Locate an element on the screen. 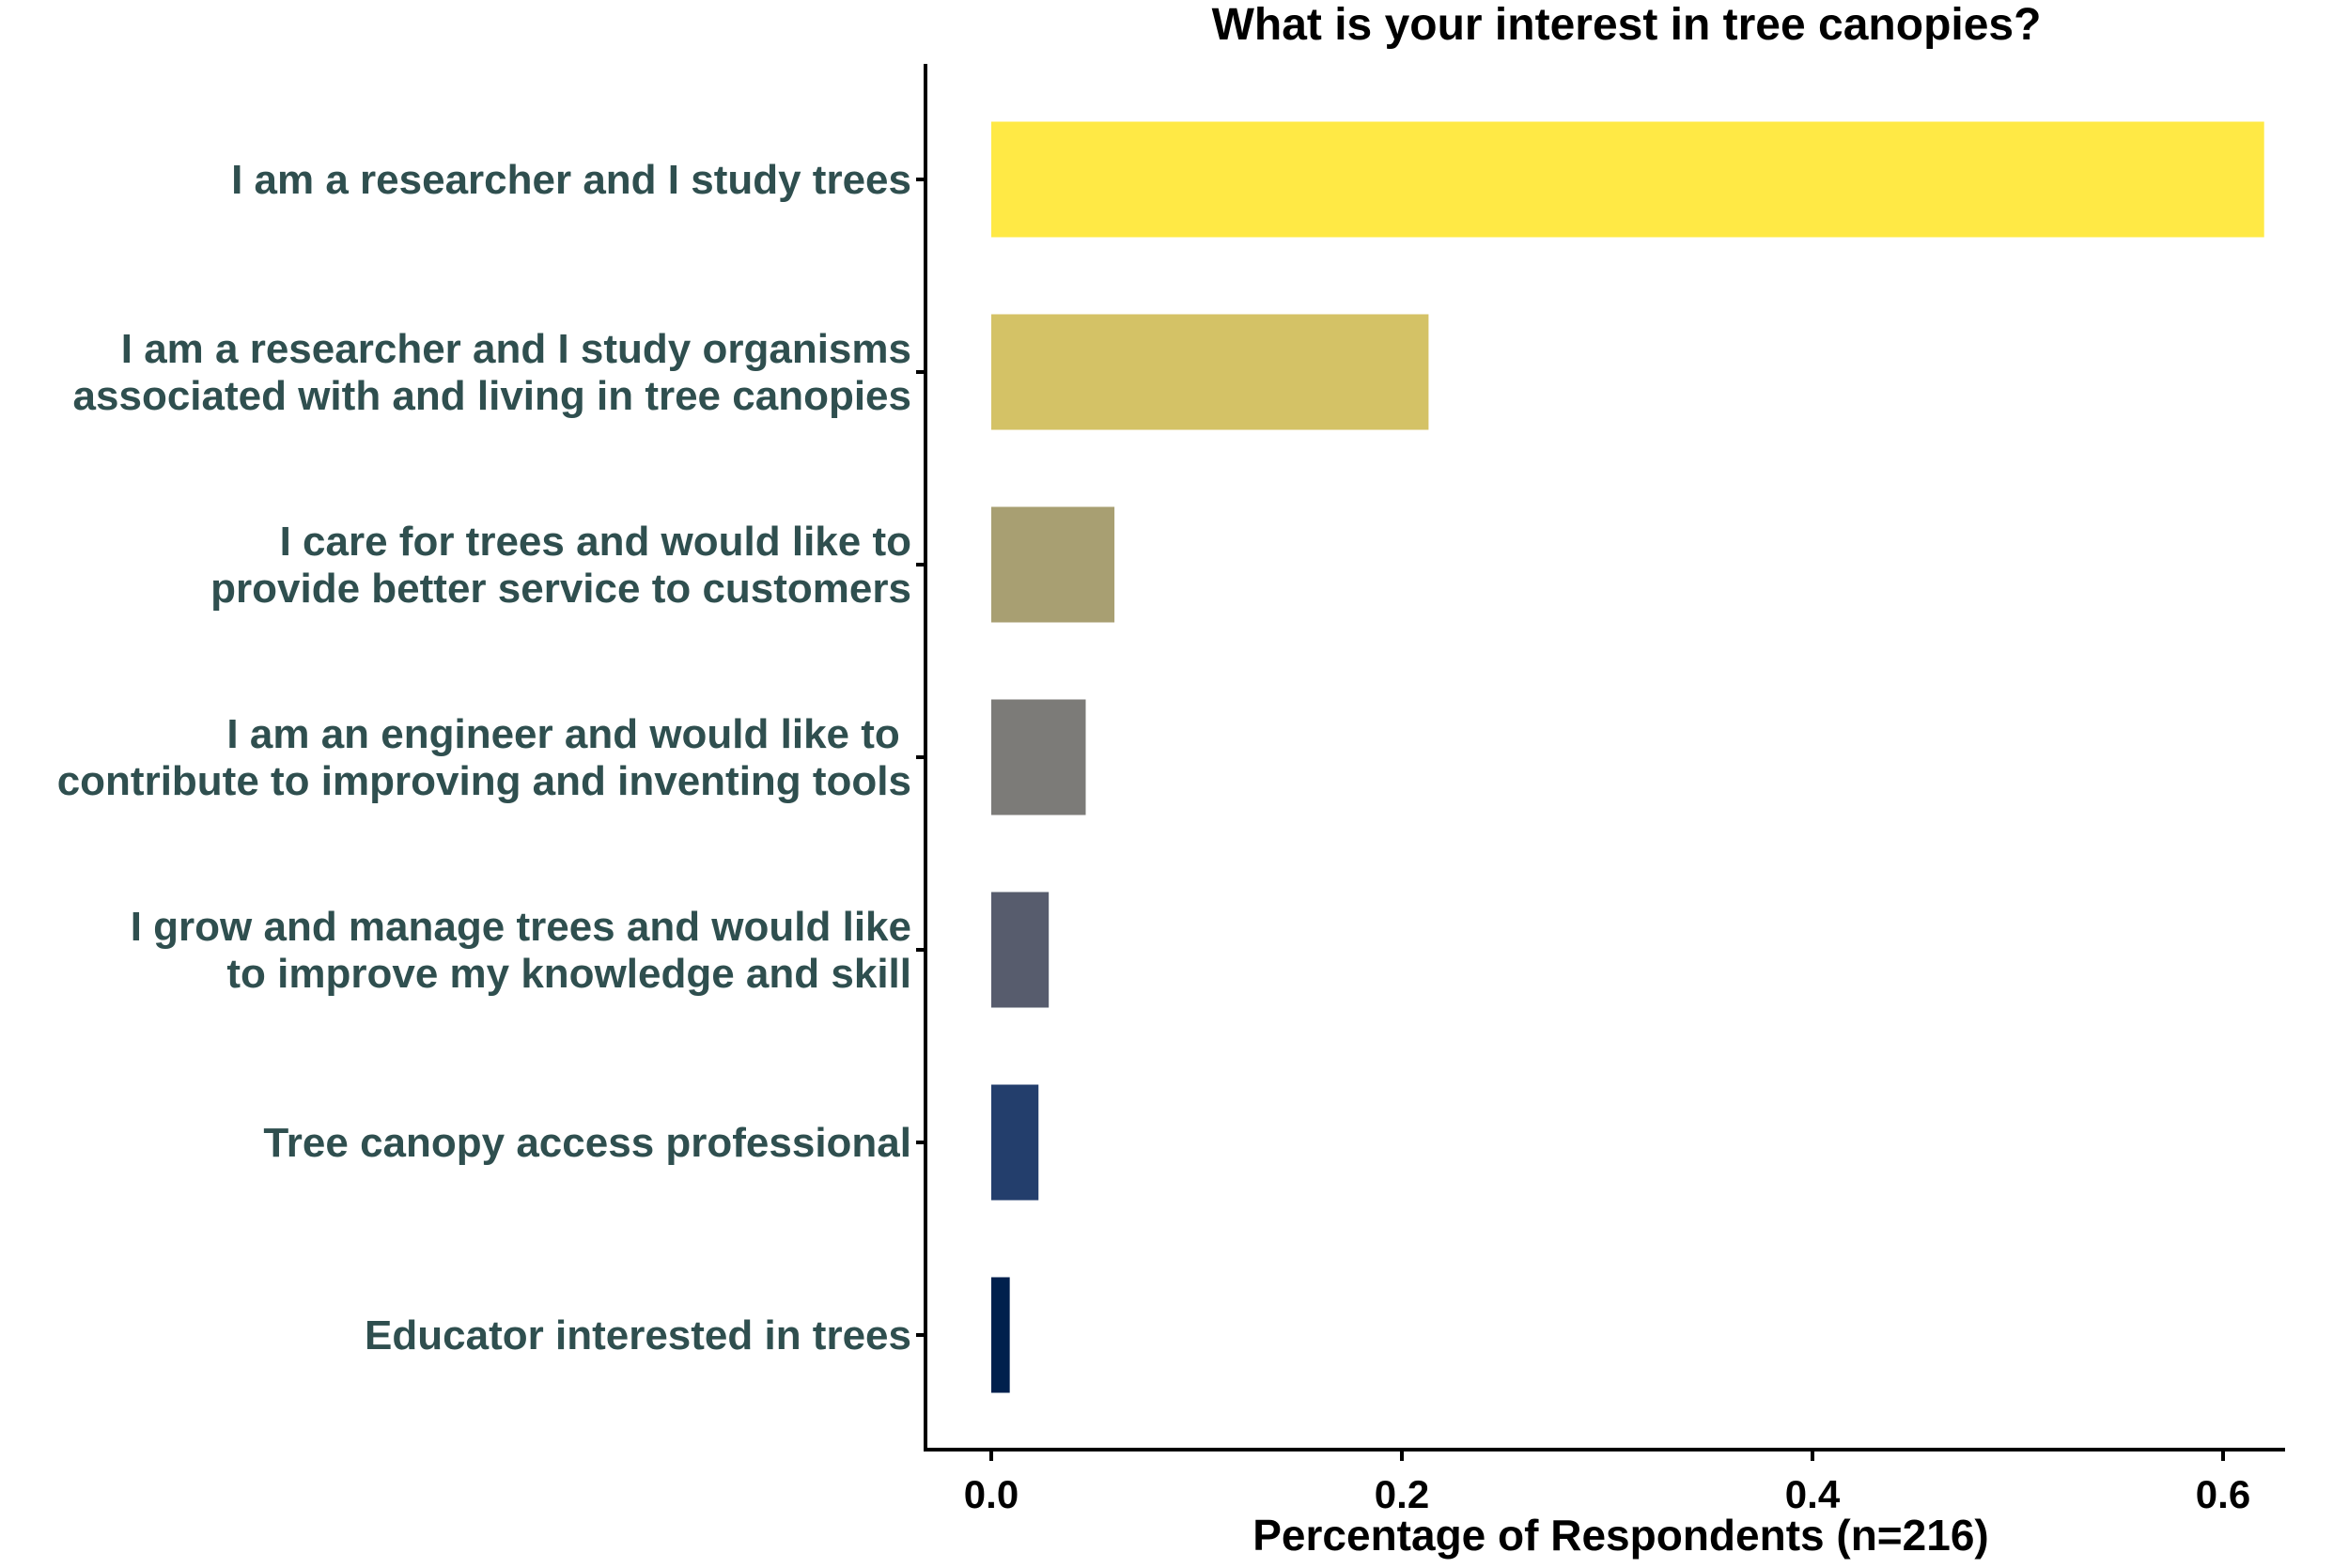  category-label: I am a researcher and I study trees is located at coordinates (571, 180).